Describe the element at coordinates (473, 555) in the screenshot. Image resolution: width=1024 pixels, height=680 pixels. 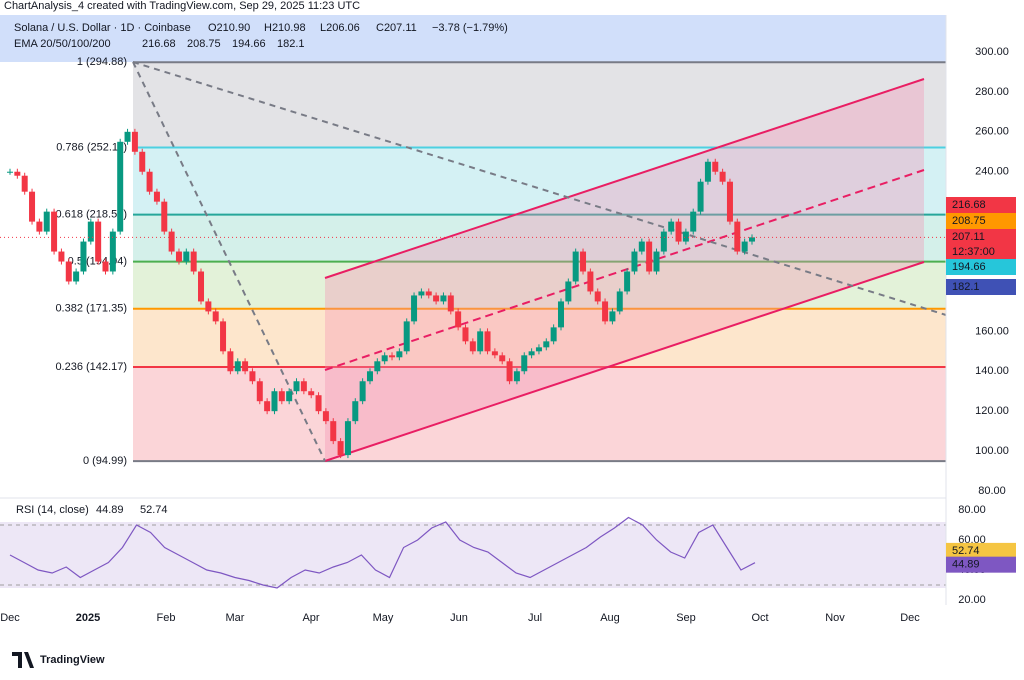
I see `rsi-band` at that location.